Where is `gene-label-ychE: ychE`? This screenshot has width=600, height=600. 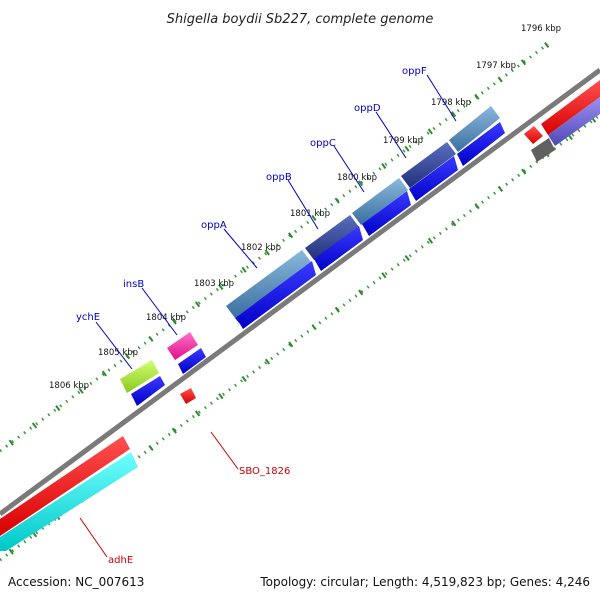 gene-label-ychE: ychE is located at coordinates (88, 317).